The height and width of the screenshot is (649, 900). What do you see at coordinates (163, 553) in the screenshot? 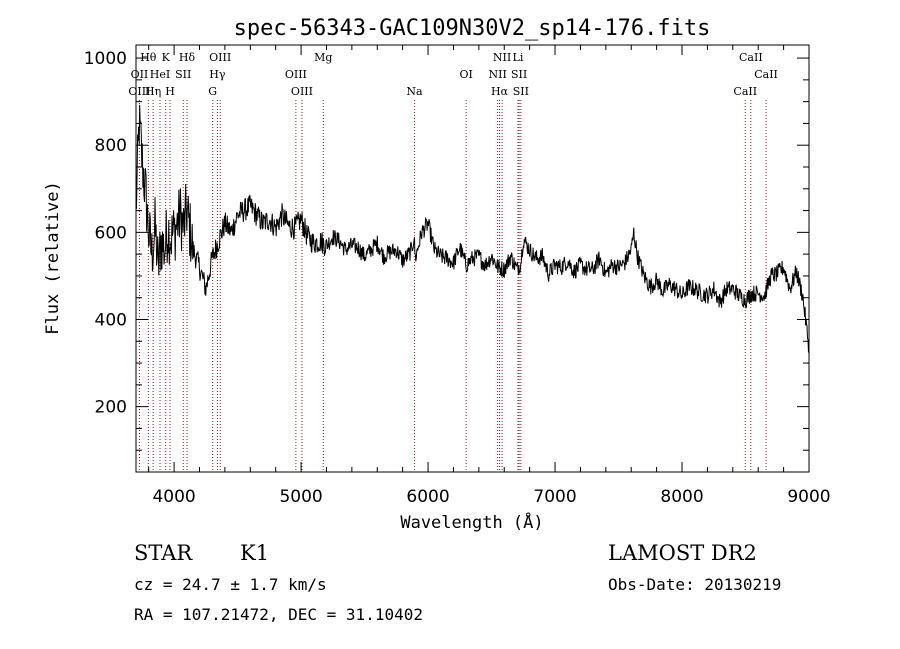
I see `object-type: STAR` at bounding box center [163, 553].